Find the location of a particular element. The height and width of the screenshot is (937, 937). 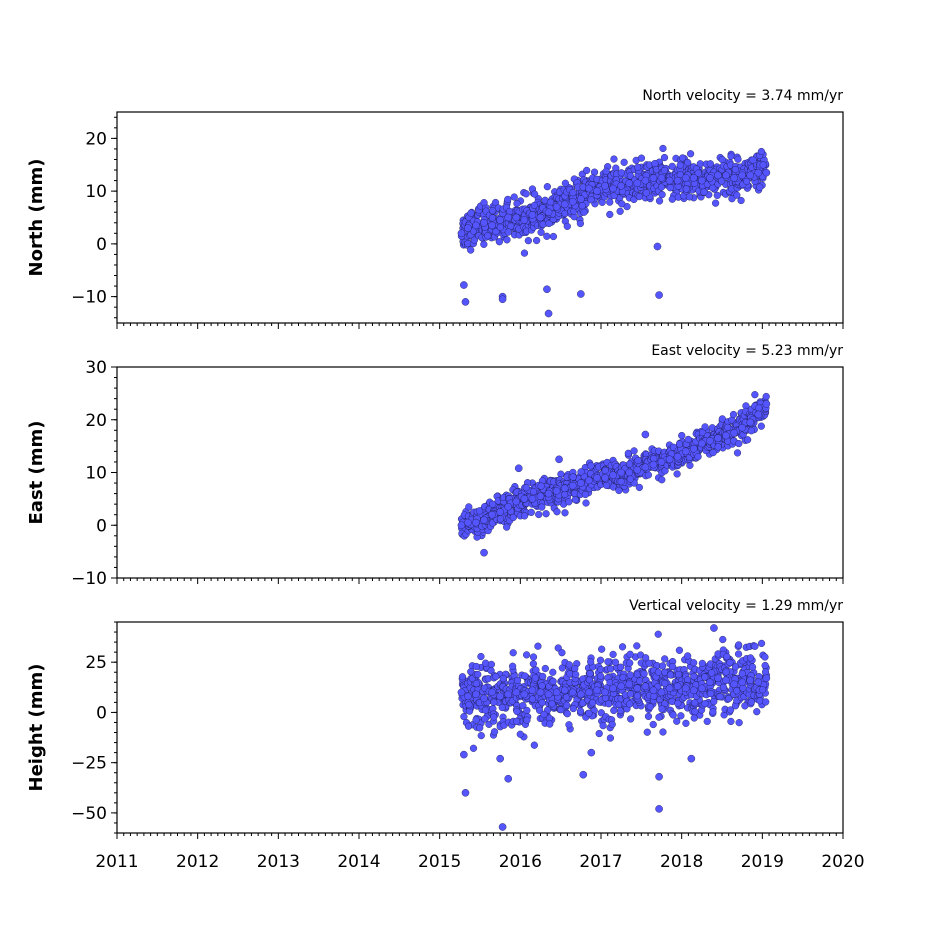

x-tick-label: 2020 is located at coordinates (842, 862).